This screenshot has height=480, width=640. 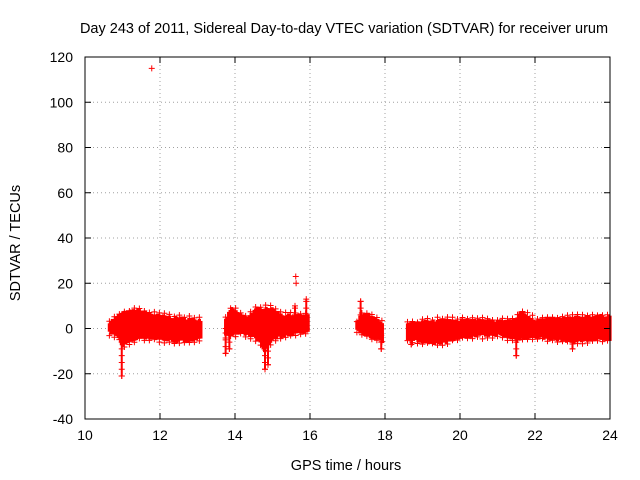 What do you see at coordinates (160, 435) in the screenshot?
I see `x-tick-label: 12` at bounding box center [160, 435].